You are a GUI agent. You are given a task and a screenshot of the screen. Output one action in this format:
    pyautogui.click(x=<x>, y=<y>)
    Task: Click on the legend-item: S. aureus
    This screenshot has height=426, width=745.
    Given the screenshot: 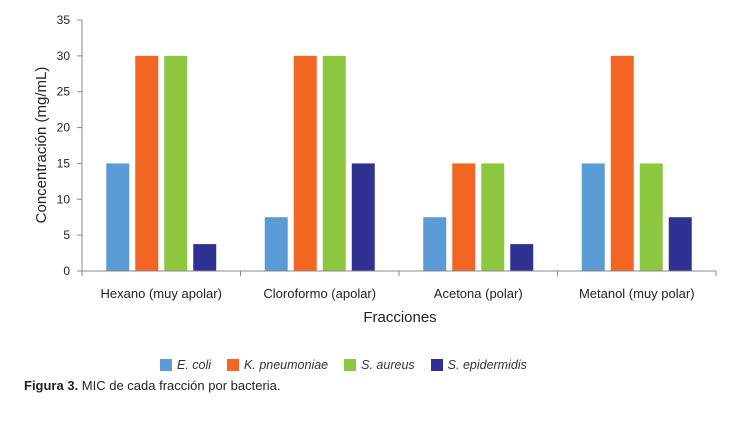 What is the action you would take?
    pyautogui.click(x=379, y=365)
    